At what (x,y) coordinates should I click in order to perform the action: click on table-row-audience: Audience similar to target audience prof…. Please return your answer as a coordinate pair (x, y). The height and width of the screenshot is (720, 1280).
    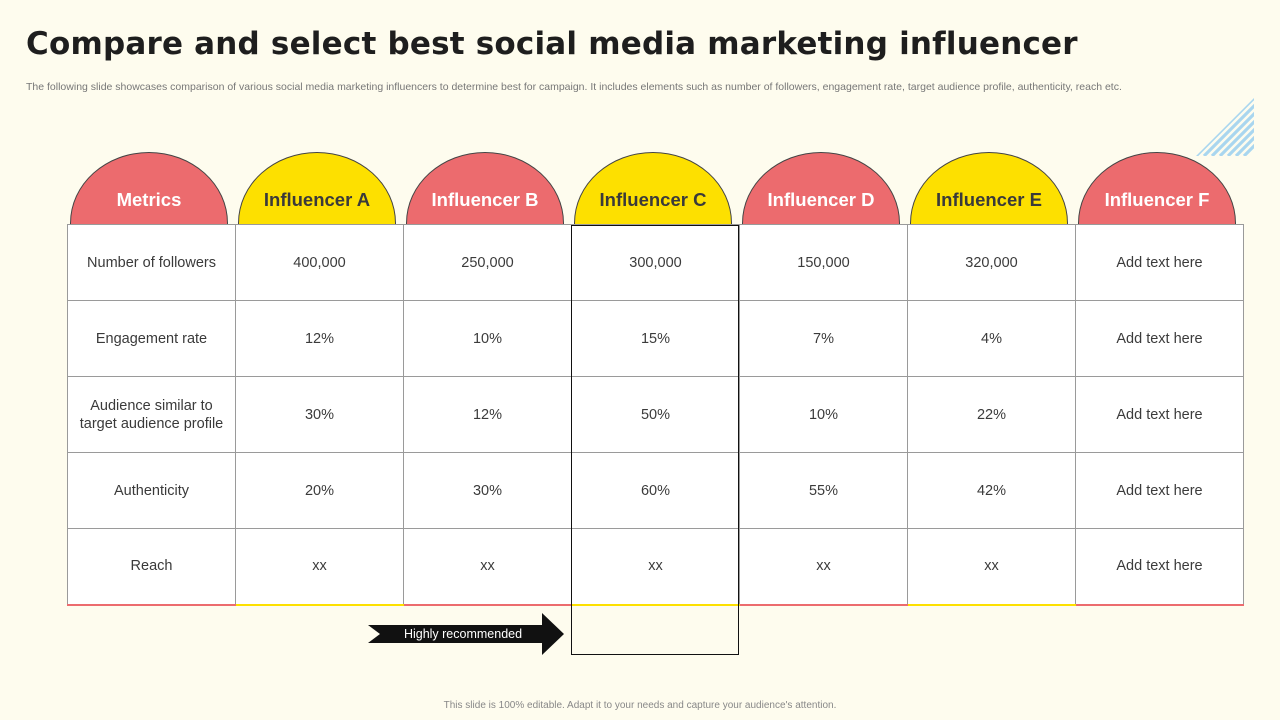
    Looking at the image, I should click on (655, 414).